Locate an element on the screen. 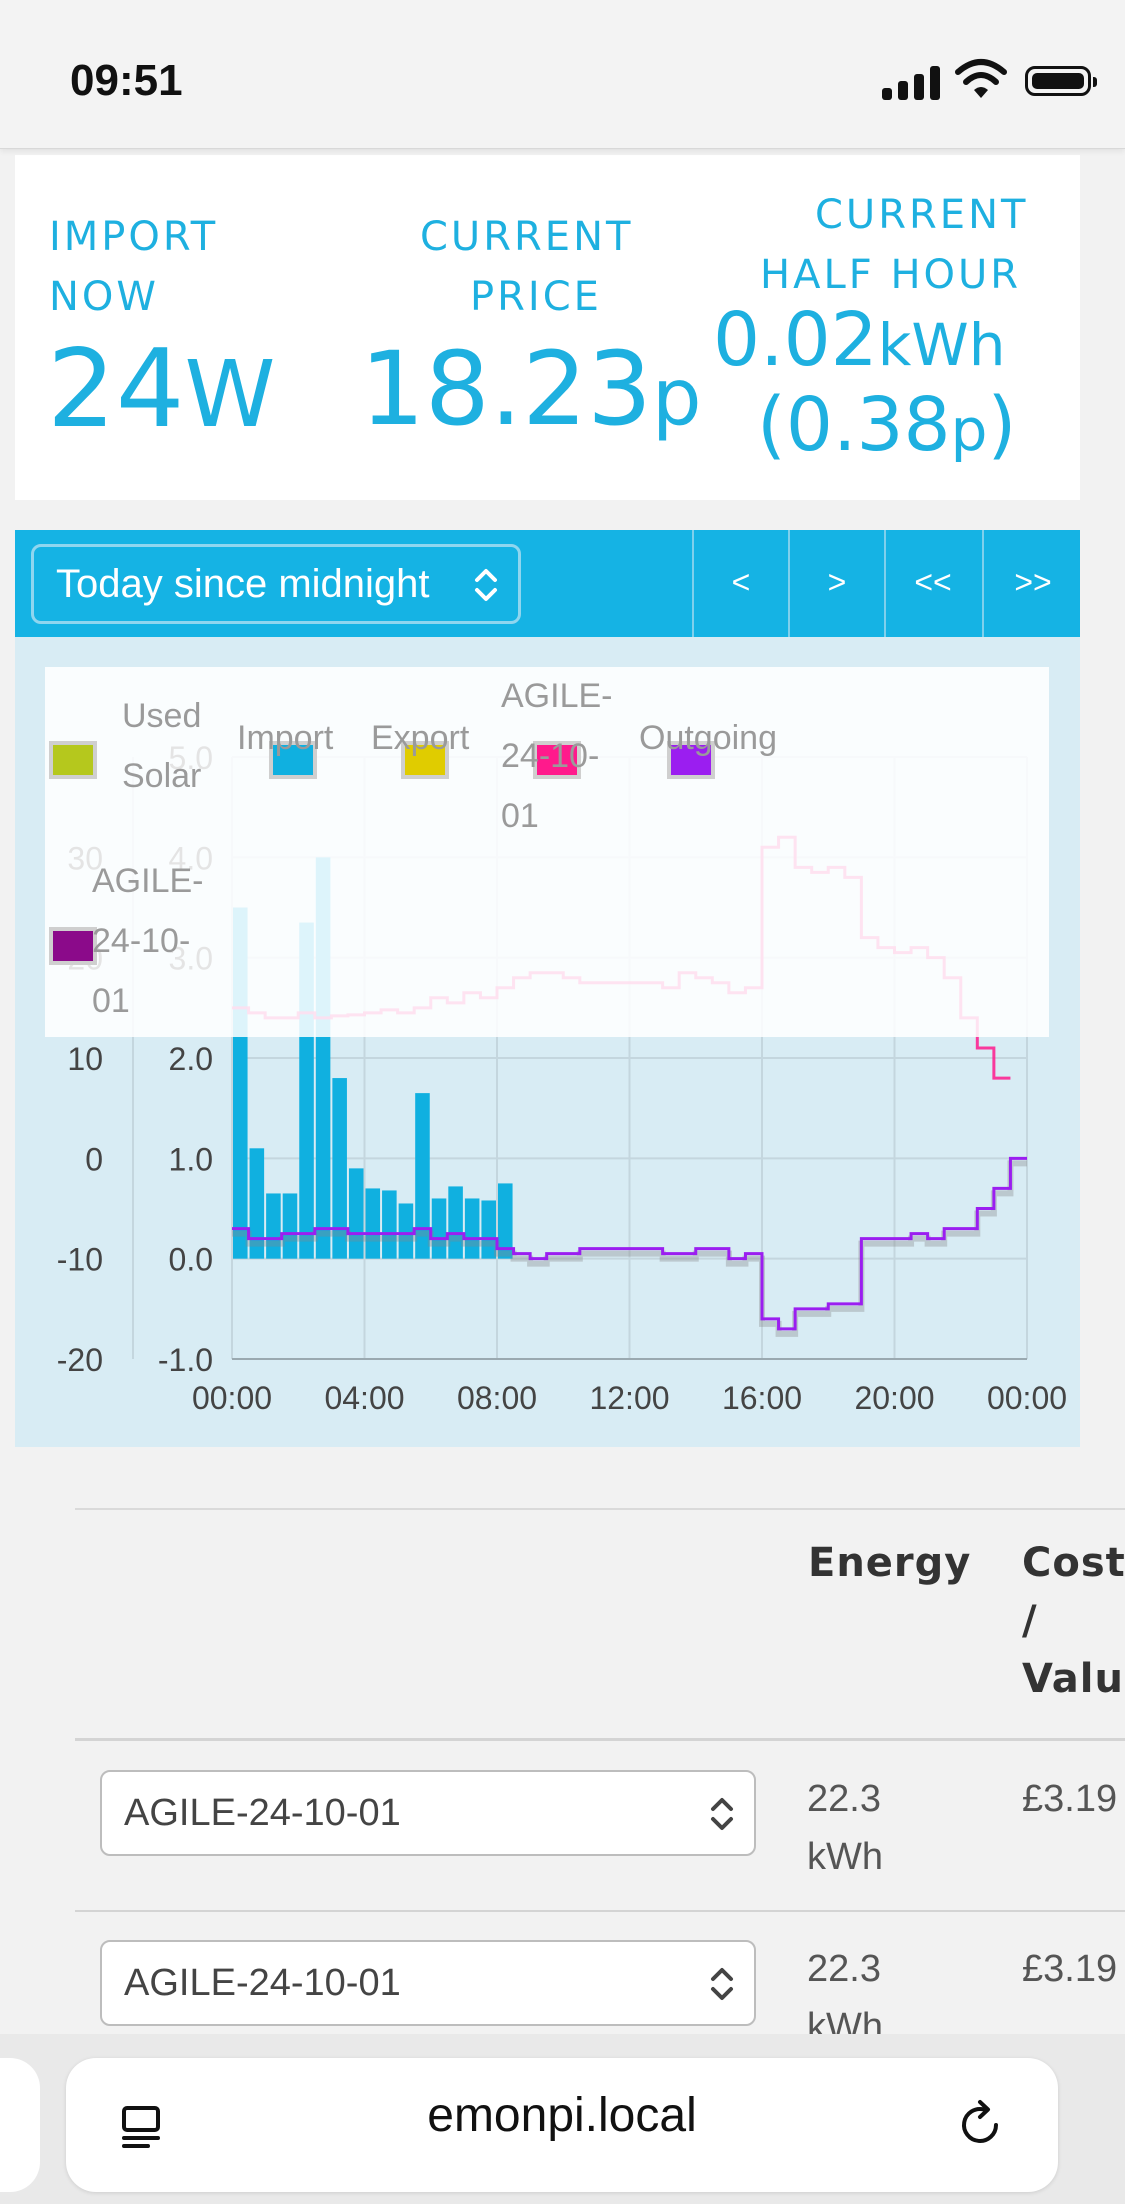  y-right-tick-label: -1.0 is located at coordinates (185, 1360).